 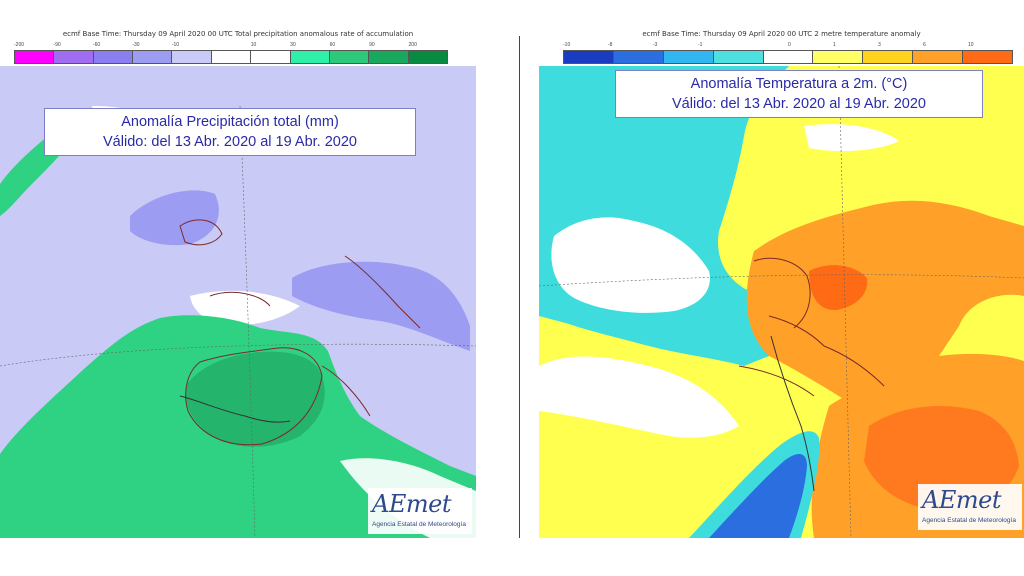 I want to click on temp-orange-europe, so click(x=885, y=310).